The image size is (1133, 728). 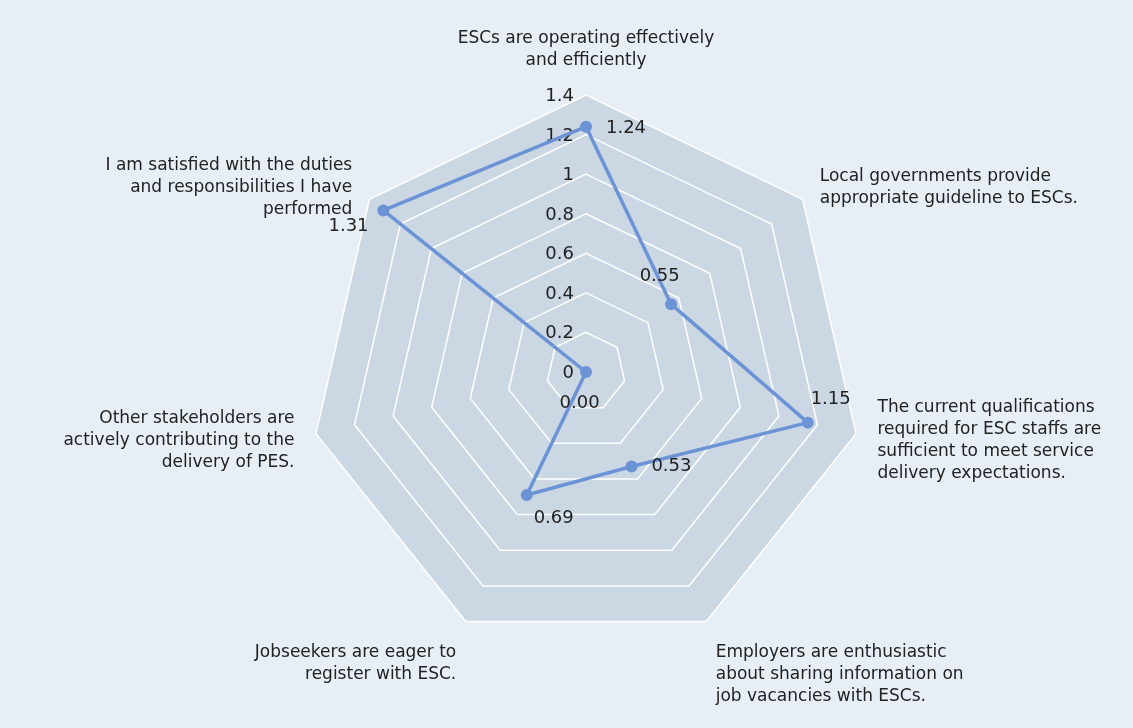 I want to click on spoke-label: Jobseekers are eager to register with ESC., so click(x=355, y=662).